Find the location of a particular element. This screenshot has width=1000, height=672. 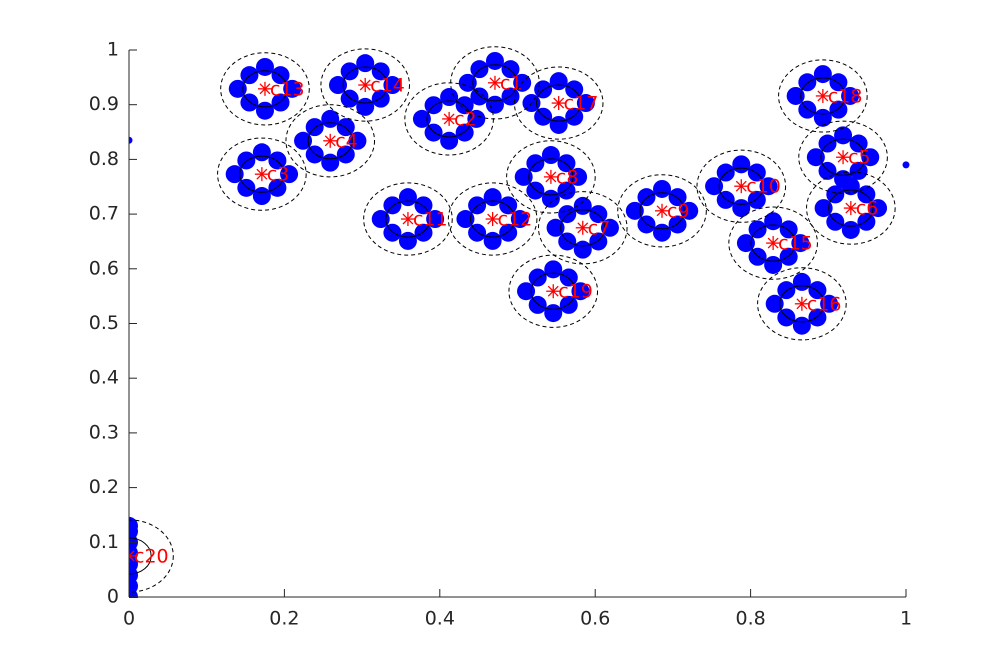

cluster-label: c13 is located at coordinates (287, 89).